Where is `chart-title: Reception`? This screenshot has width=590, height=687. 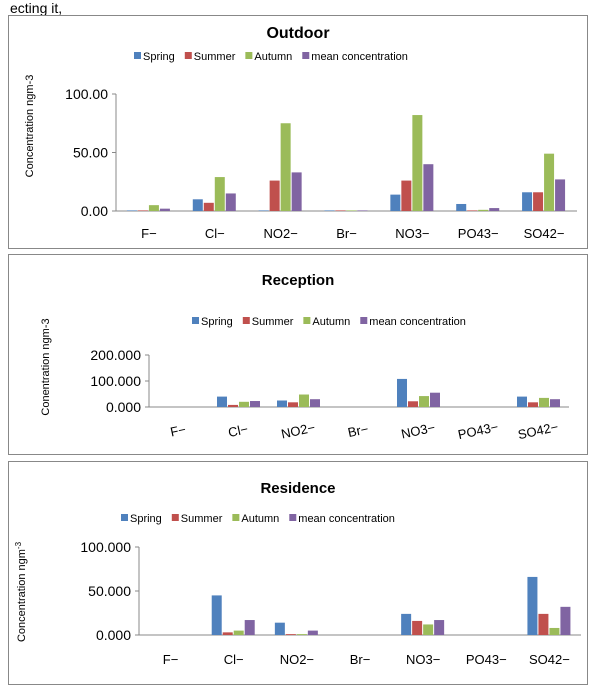 chart-title: Reception is located at coordinates (298, 280).